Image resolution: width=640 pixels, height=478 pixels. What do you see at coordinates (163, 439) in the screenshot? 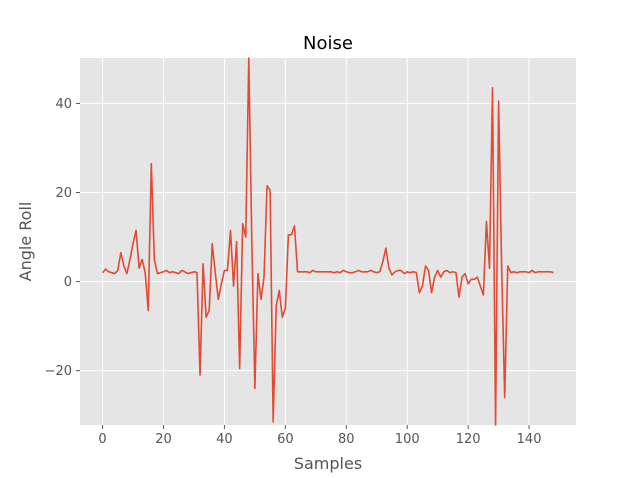
I see `x-tick-label: 20` at bounding box center [163, 439].